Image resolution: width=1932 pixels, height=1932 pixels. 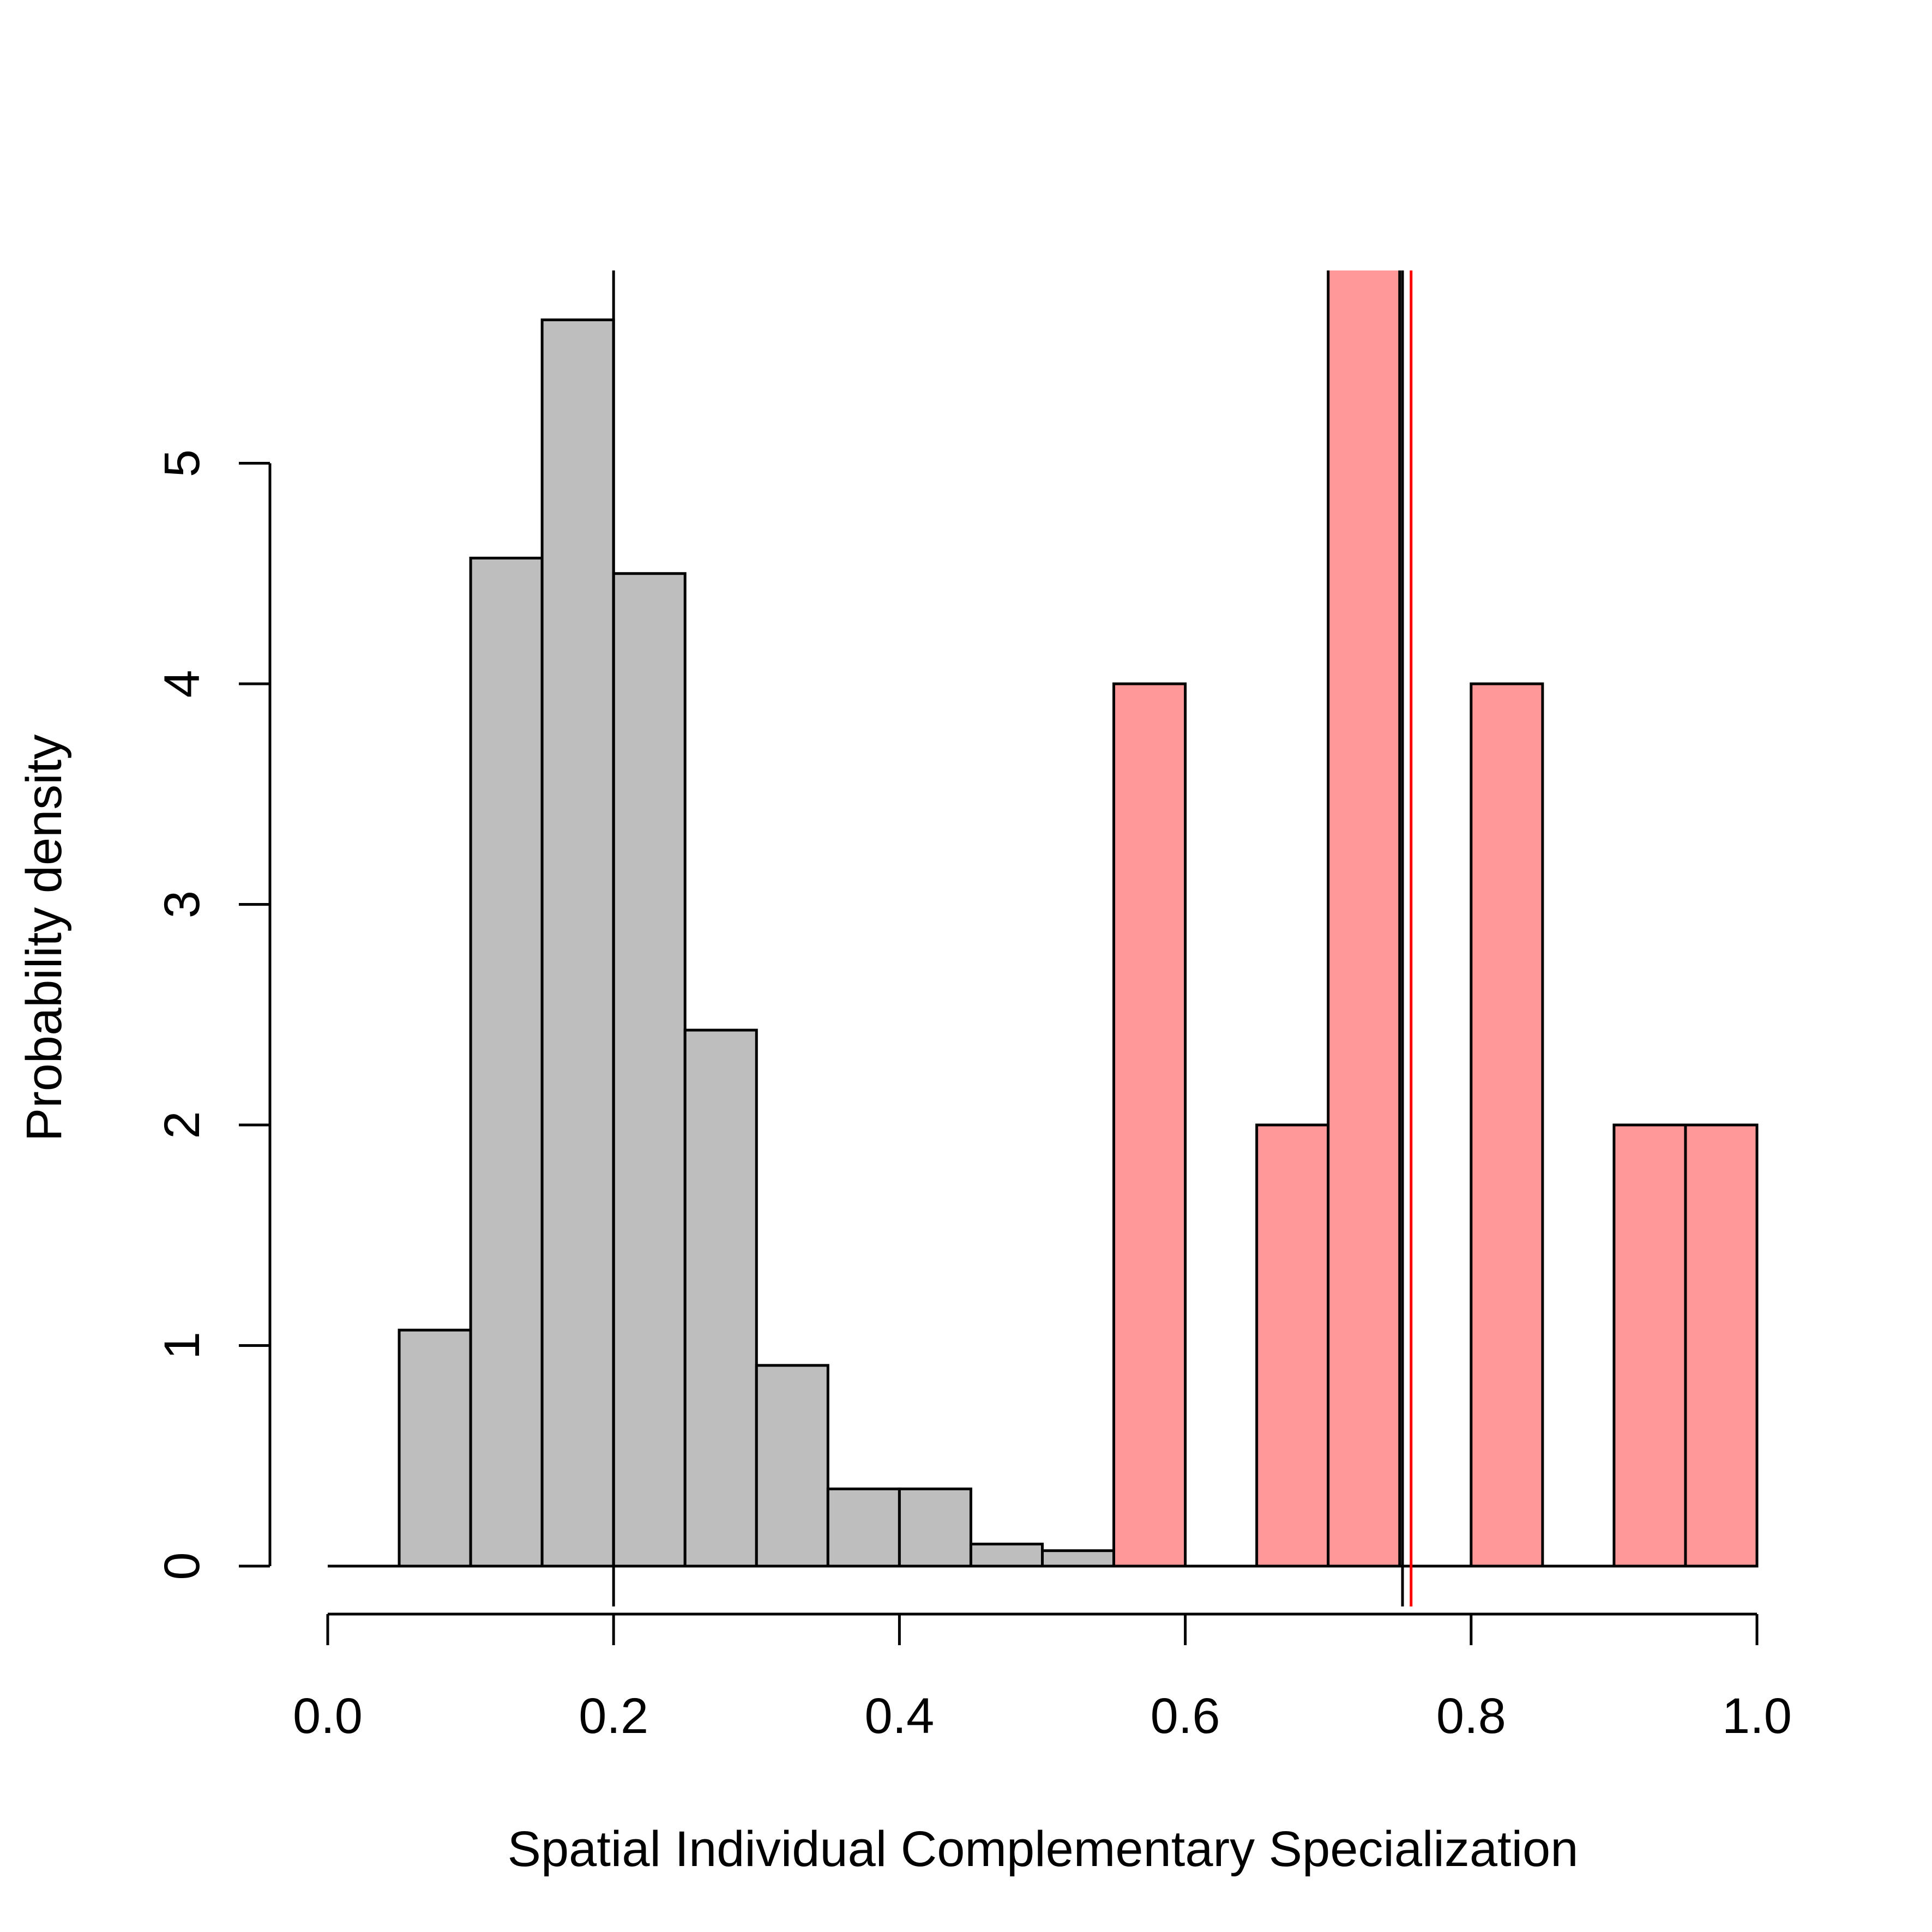 I want to click on histogram-bar-outline, so click(x=1364, y=919).